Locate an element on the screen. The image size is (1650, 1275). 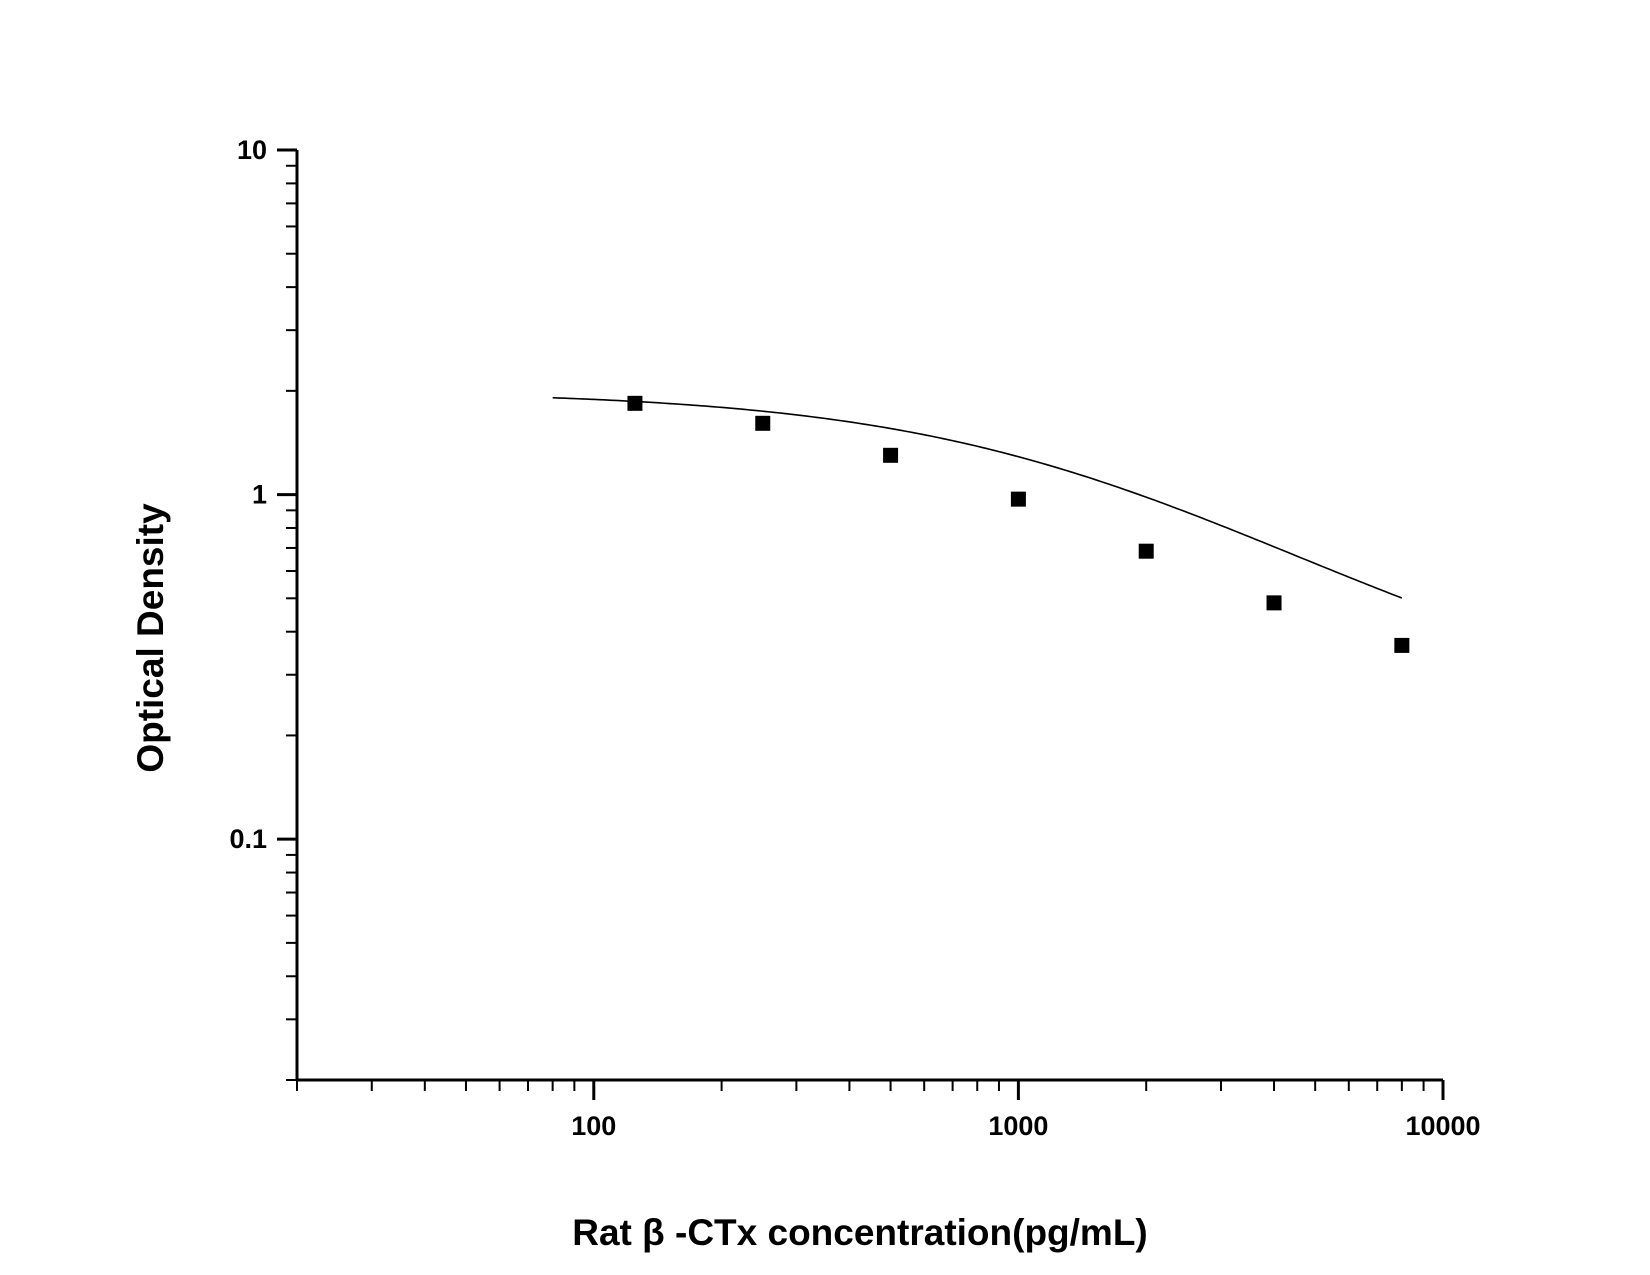
fit-curve is located at coordinates (977, 497).